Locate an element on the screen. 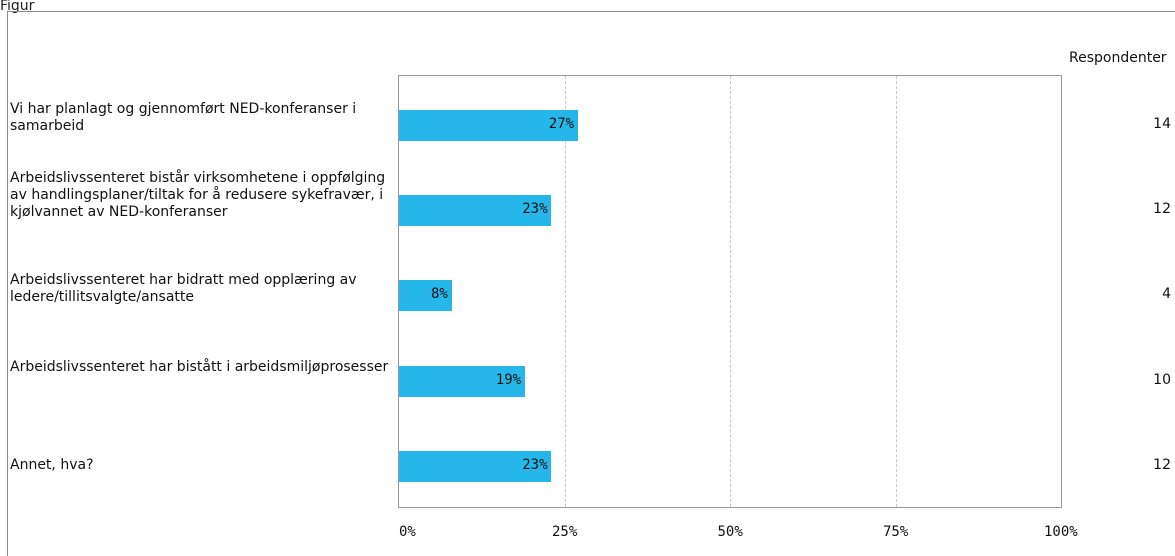 The image size is (1175, 556). x-tick-label: 25% is located at coordinates (565, 532).